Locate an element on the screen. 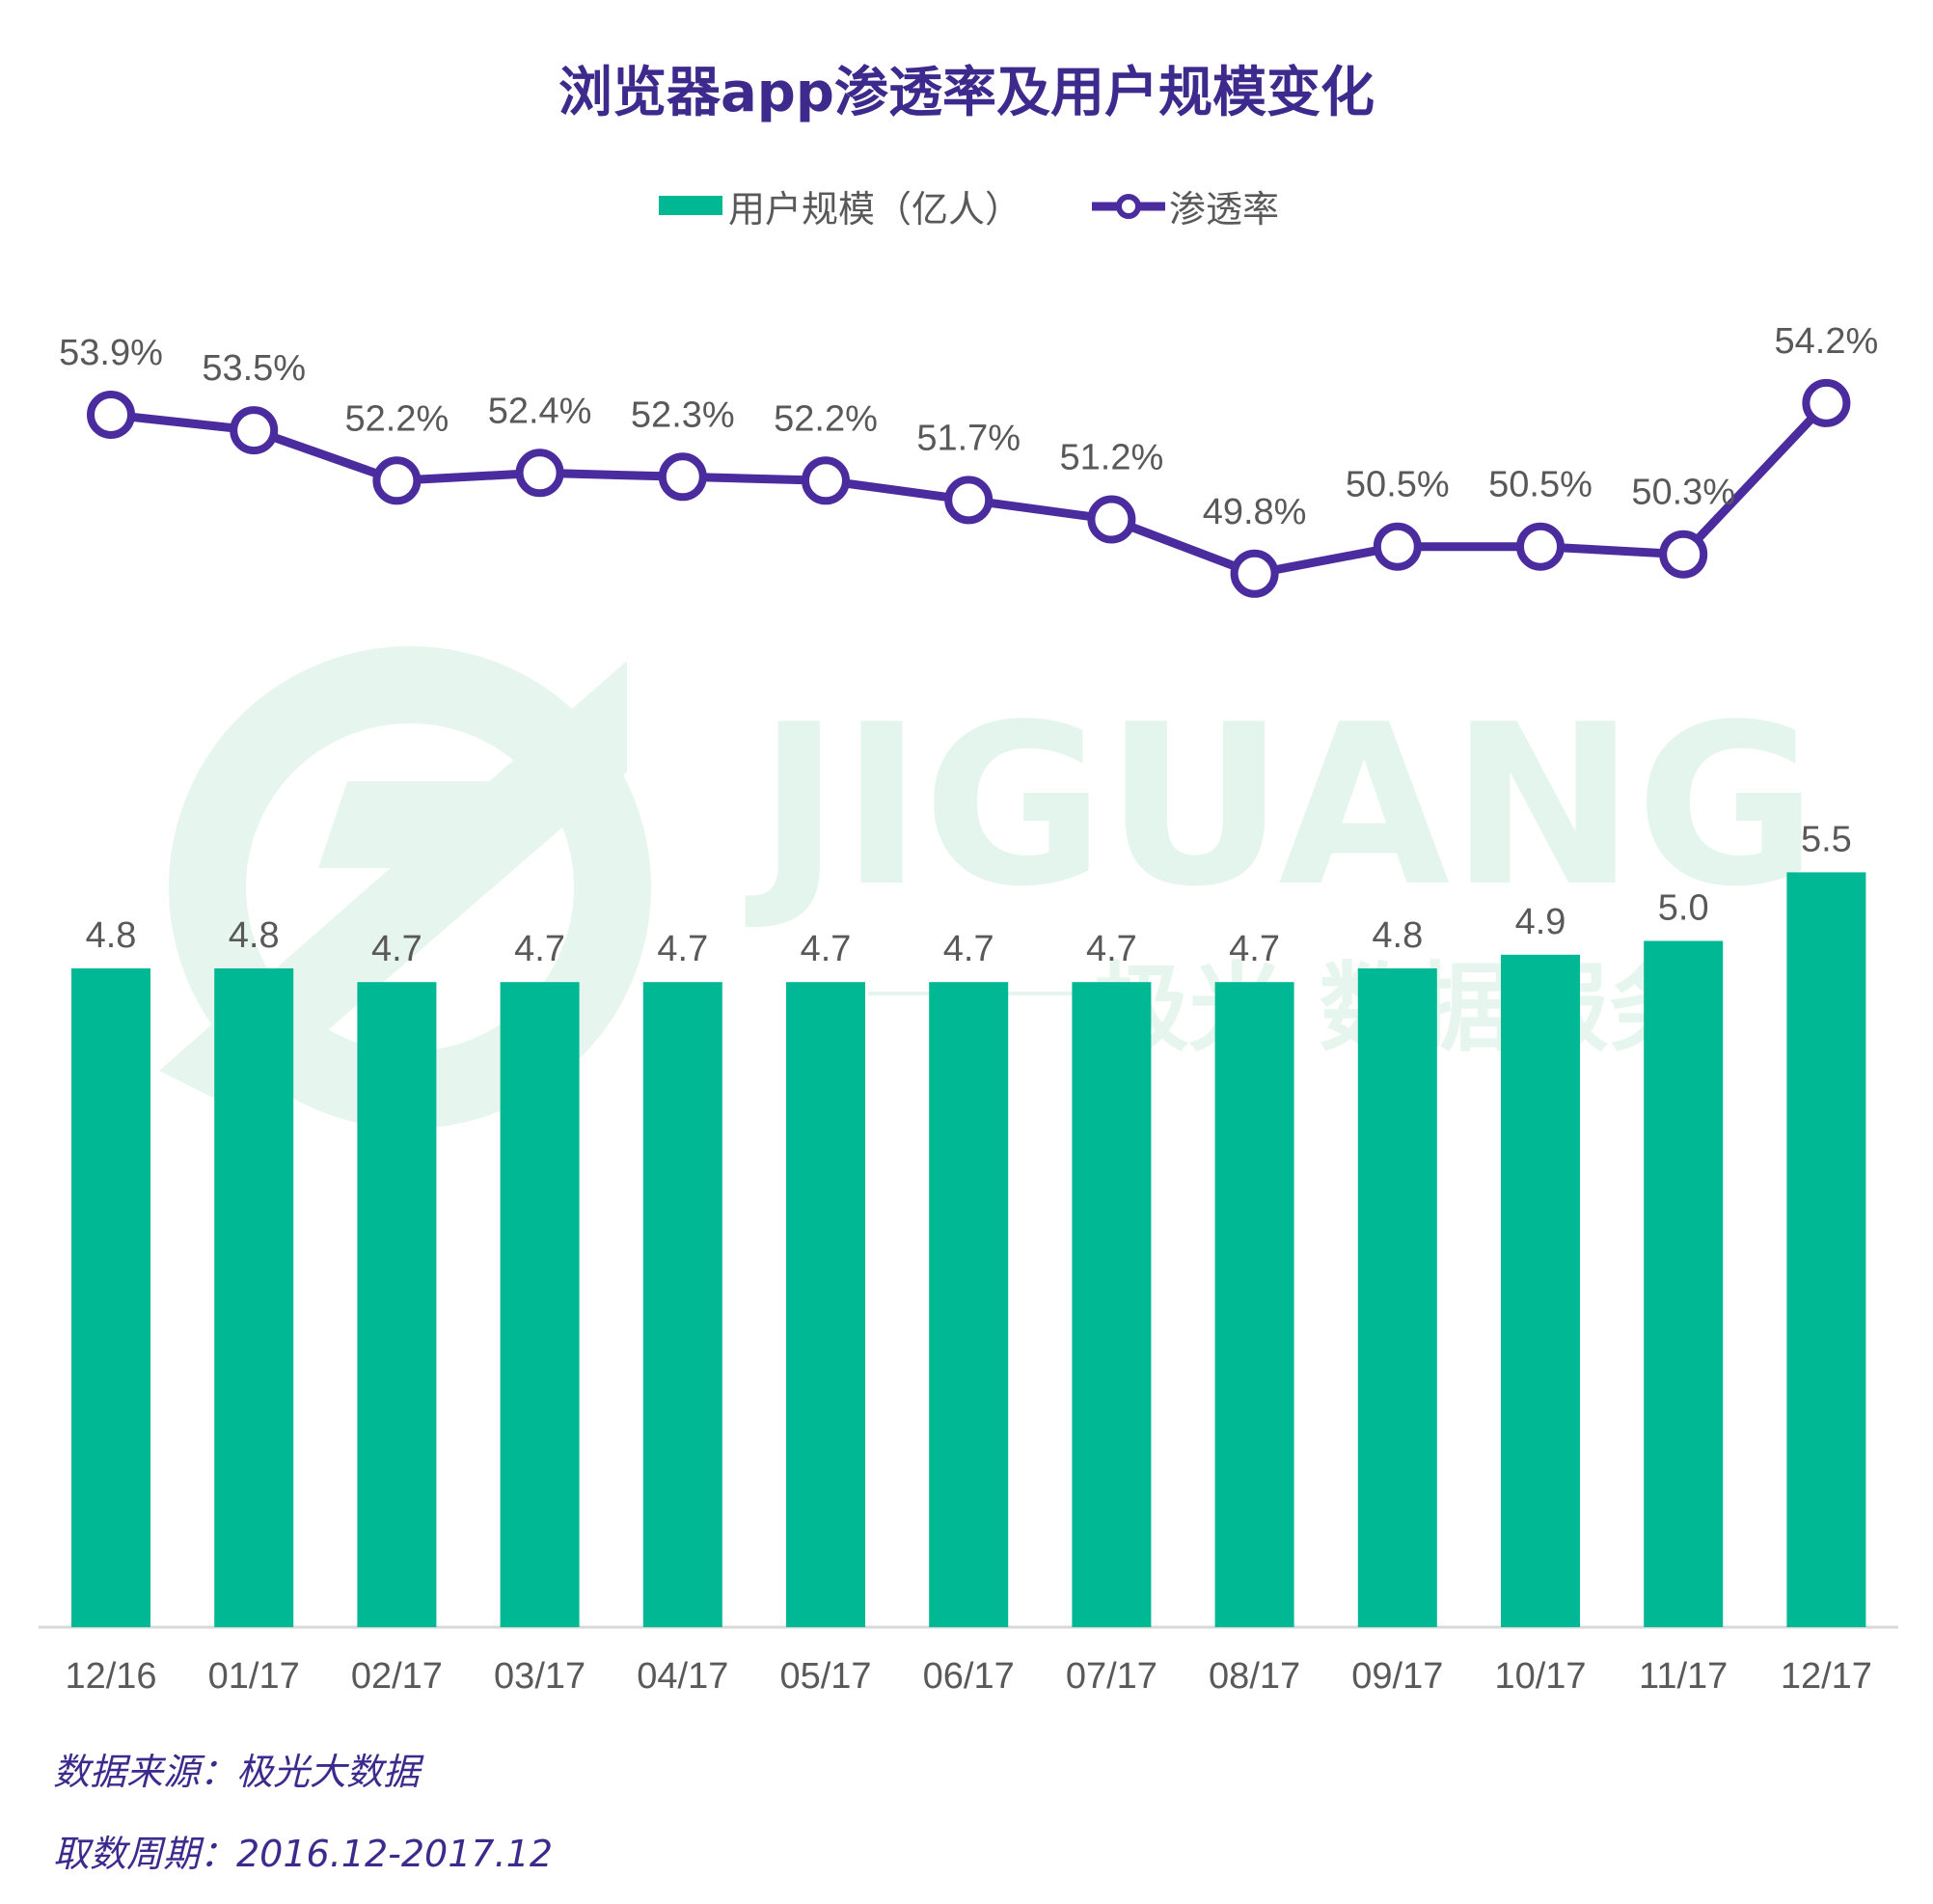  period-note: 取数周期：2016.12-2017.12 is located at coordinates (303, 1854).